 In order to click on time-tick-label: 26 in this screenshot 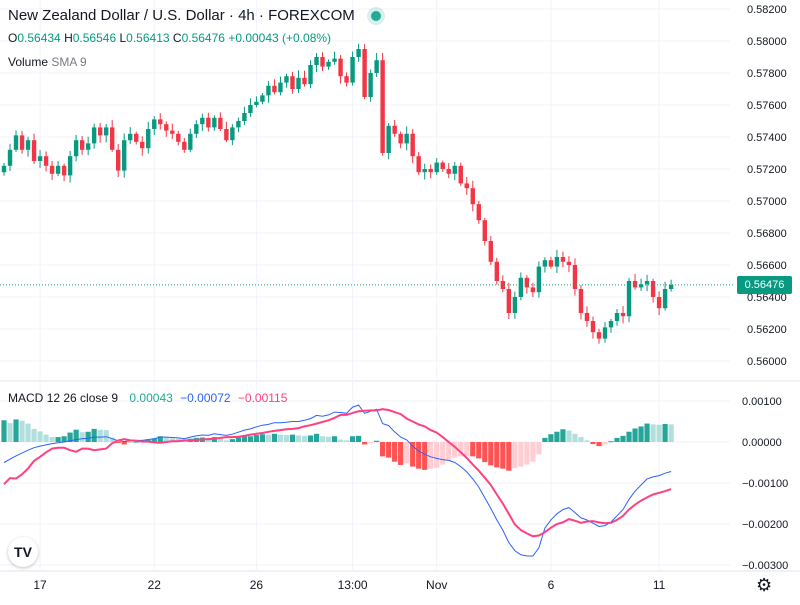, I will do `click(257, 585)`.